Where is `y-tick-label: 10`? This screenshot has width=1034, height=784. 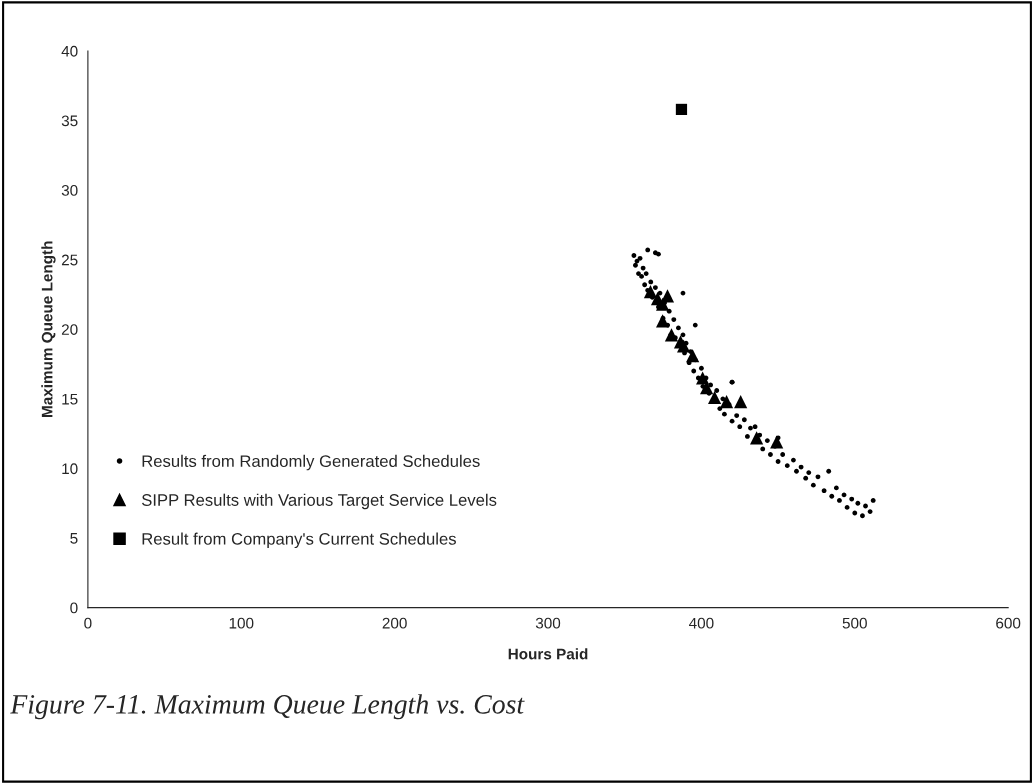
y-tick-label: 10 is located at coordinates (70, 469).